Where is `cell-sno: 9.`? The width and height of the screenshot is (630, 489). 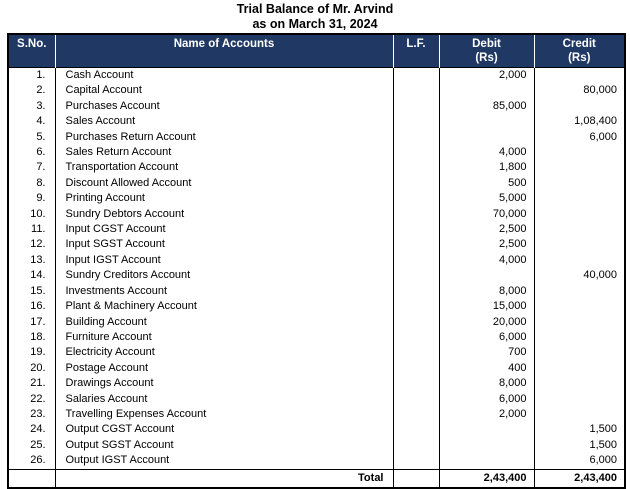
cell-sno: 9. is located at coordinates (41, 198).